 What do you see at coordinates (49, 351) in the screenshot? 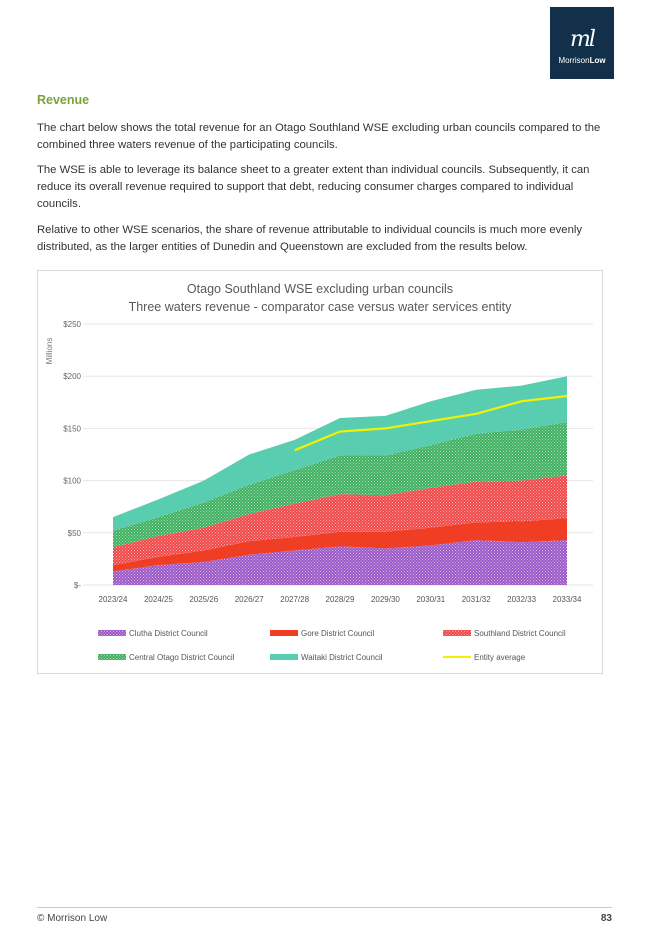
I see `y-axis-label: Millions` at bounding box center [49, 351].